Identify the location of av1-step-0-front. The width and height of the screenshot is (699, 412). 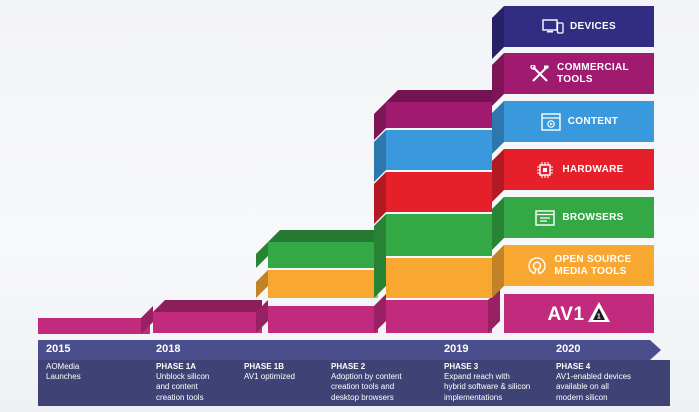
(94, 326).